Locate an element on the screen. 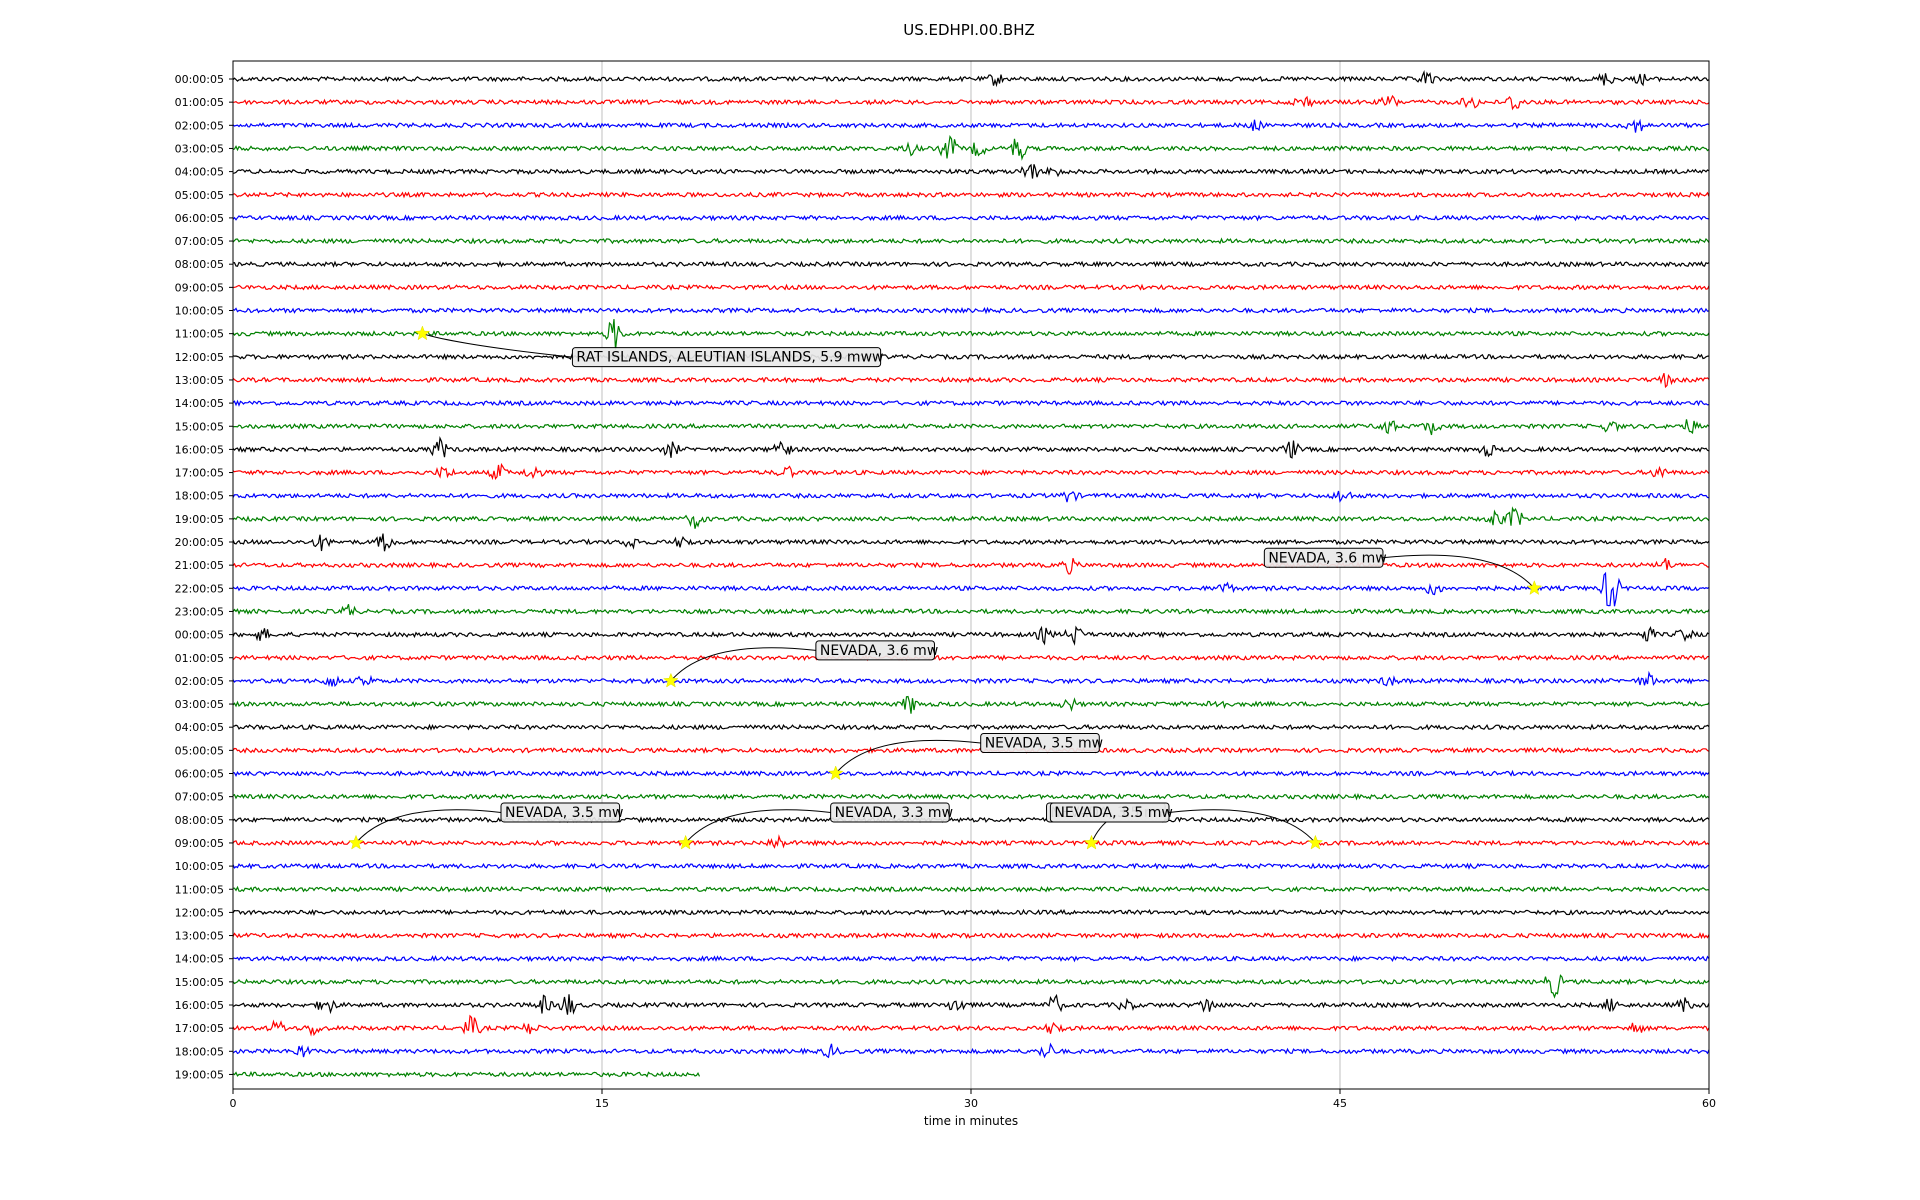 The width and height of the screenshot is (1920, 1200). row-time-label: 04:00:05 is located at coordinates (199, 172).